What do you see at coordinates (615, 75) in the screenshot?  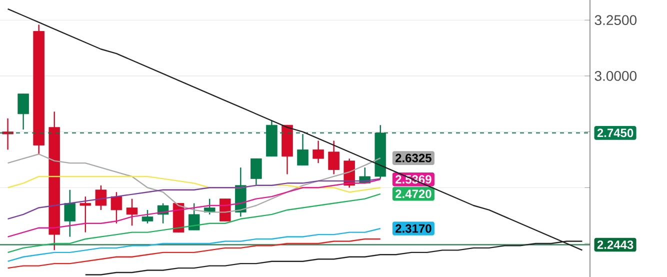 I see `y-tick-label: 3.0000` at bounding box center [615, 75].